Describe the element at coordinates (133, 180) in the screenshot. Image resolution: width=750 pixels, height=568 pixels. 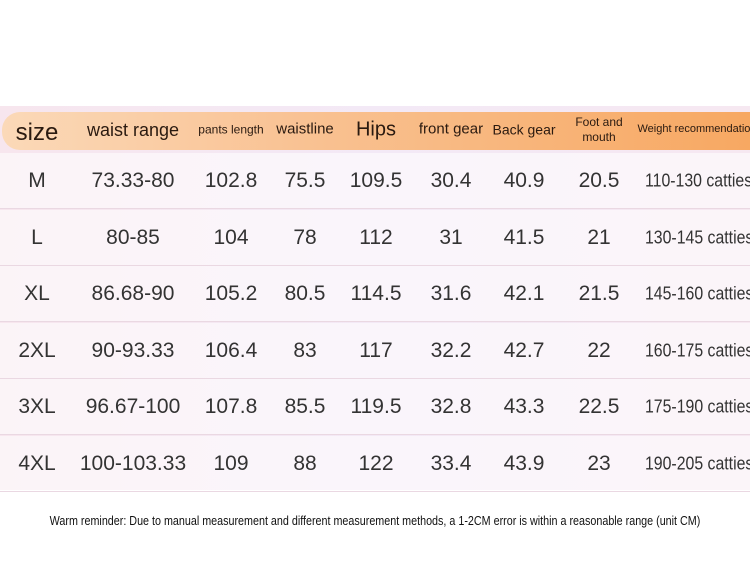
I see `table-cell: 73.33-80` at that location.